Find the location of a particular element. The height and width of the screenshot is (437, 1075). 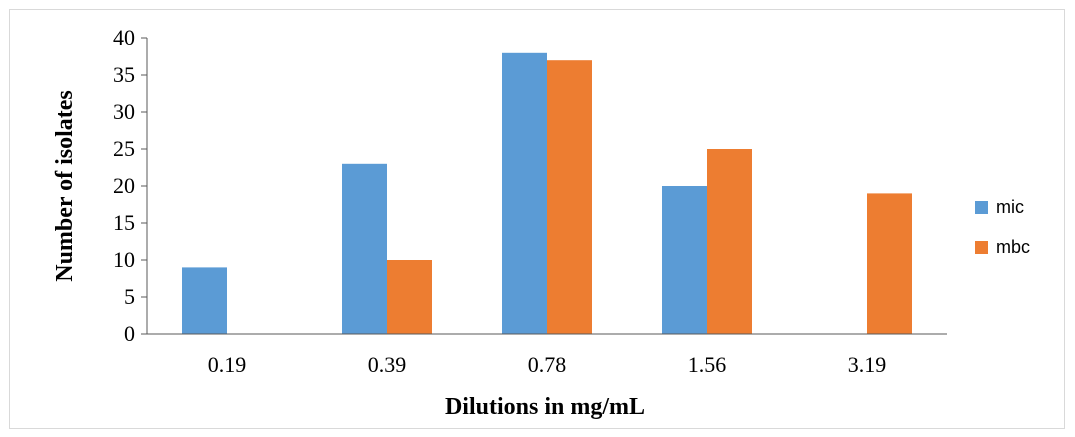

x-axis-title: Dilutions in mg/mL is located at coordinates (545, 407).